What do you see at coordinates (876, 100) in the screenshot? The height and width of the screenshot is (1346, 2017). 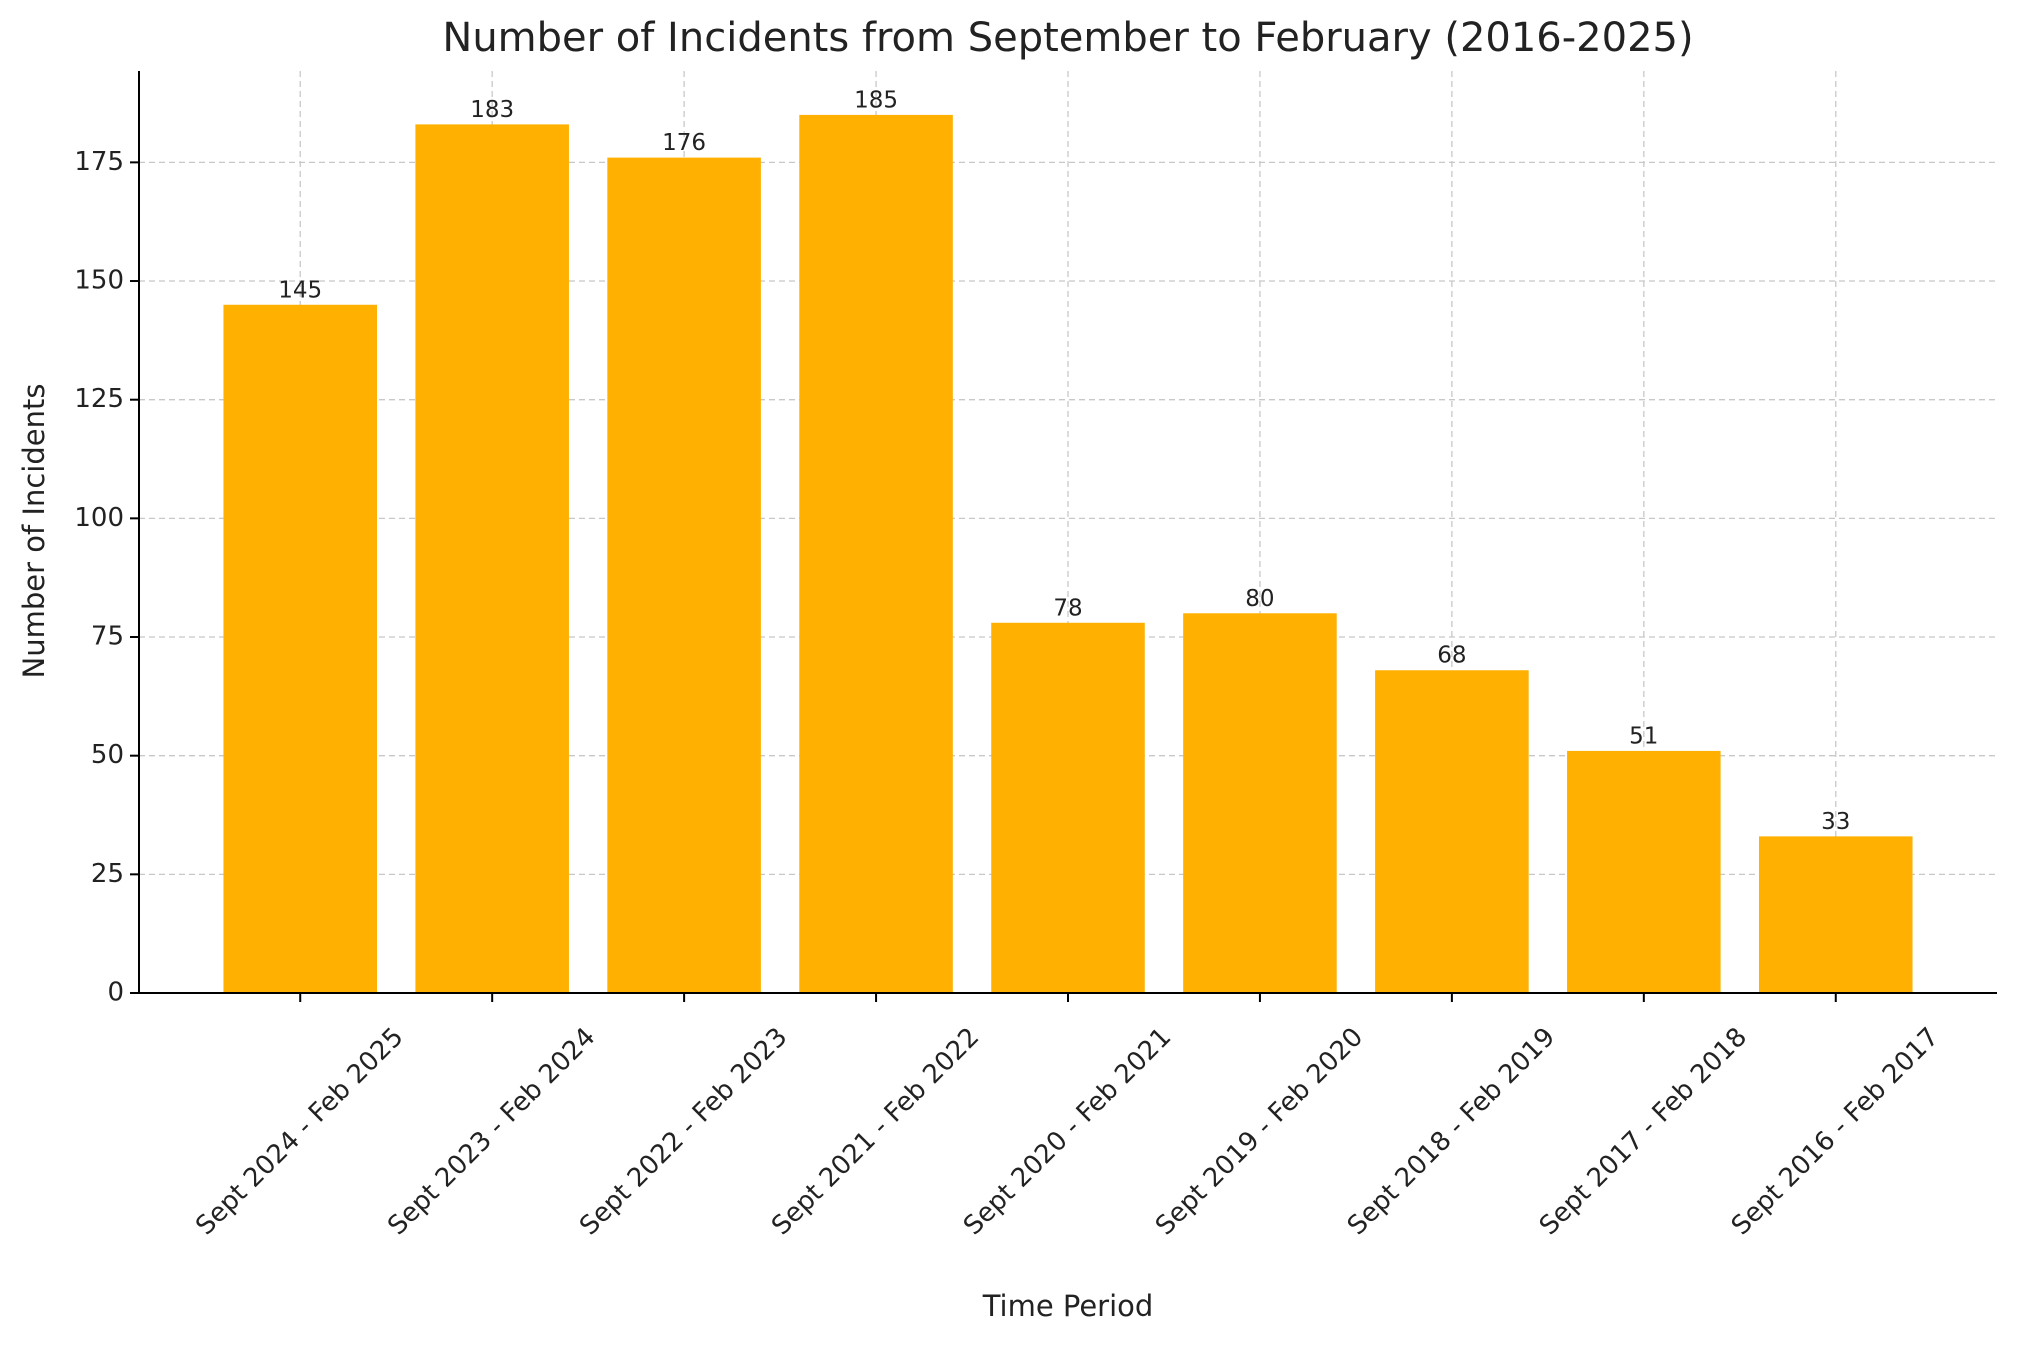 I see `value-label: 185` at bounding box center [876, 100].